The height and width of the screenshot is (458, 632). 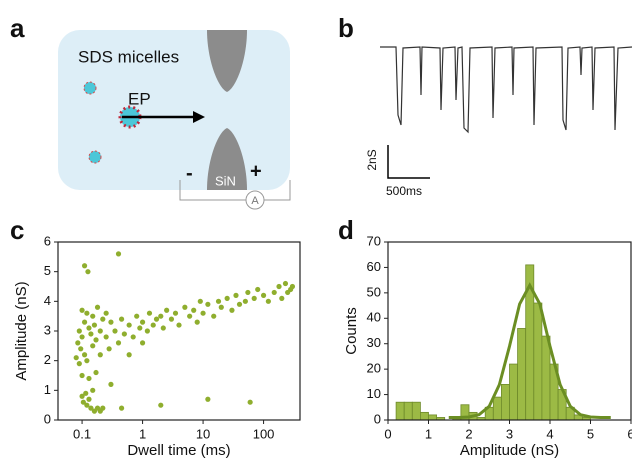 What do you see at coordinates (408, 162) in the screenshot?
I see `scale-bar` at bounding box center [408, 162].